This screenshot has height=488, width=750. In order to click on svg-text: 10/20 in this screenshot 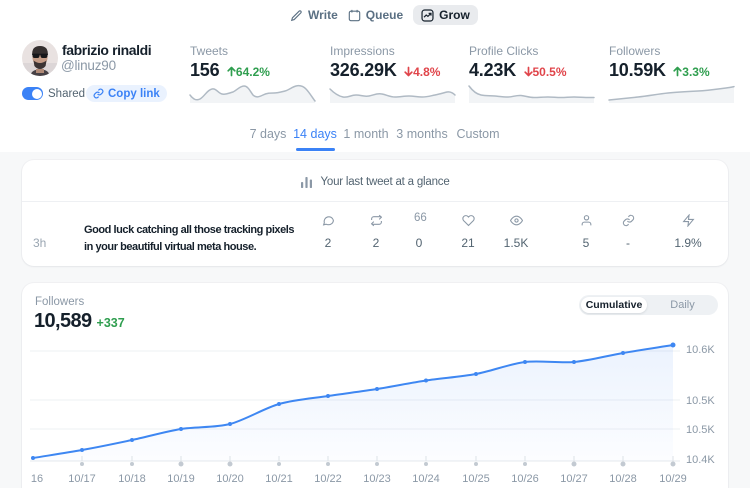, I will do `click(230, 479)`.